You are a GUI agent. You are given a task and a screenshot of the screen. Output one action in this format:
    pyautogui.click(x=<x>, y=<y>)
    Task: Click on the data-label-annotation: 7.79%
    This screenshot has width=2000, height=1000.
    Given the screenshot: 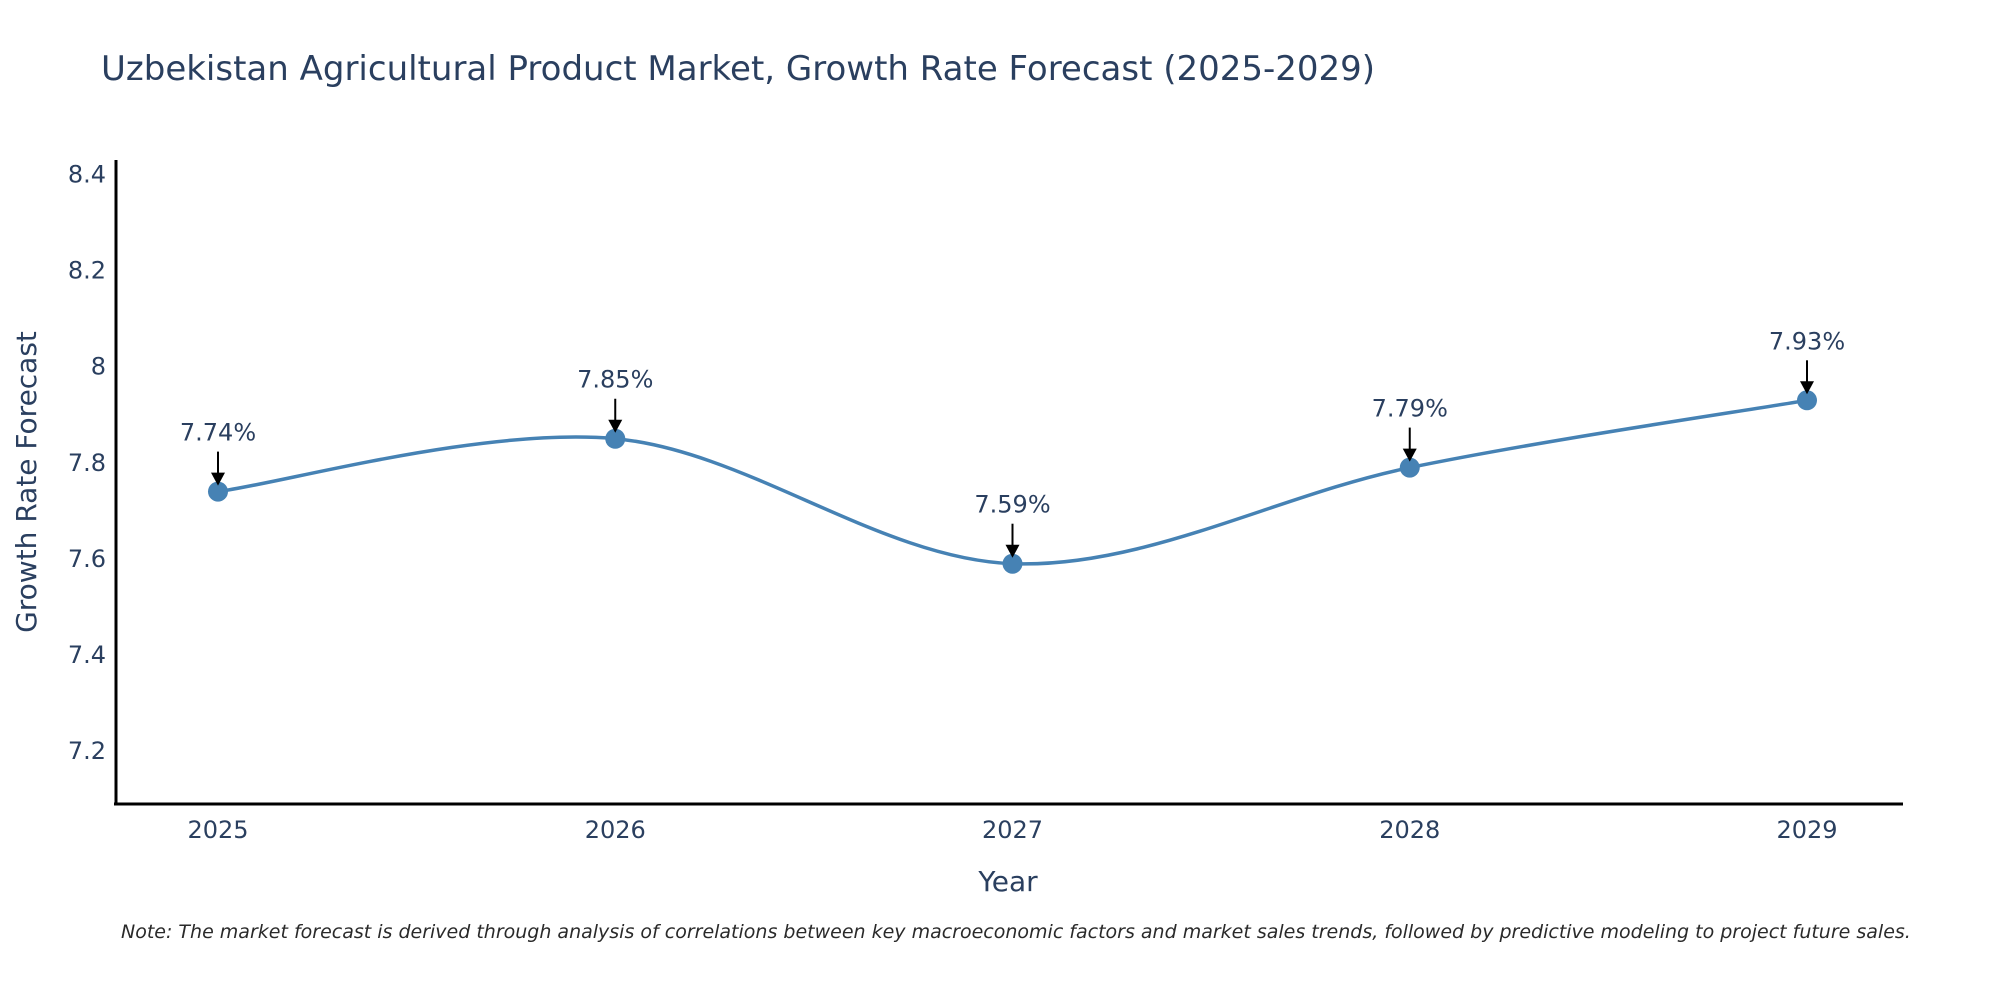 What is the action you would take?
    pyautogui.click(x=1410, y=428)
    